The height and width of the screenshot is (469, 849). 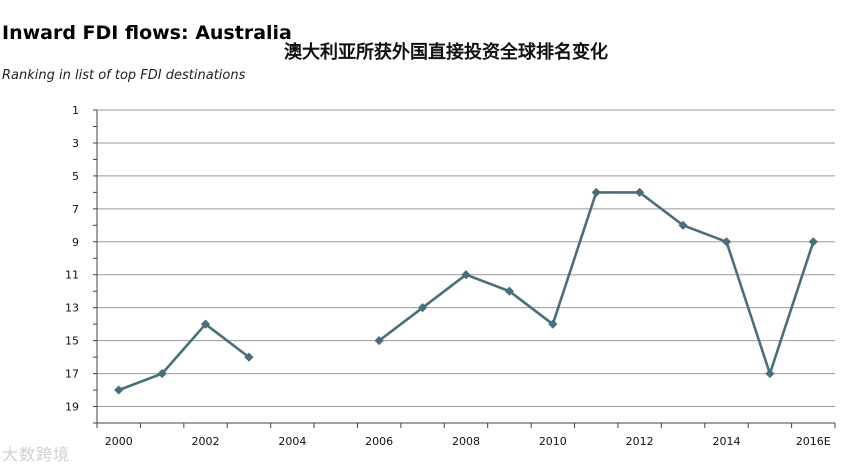 I want to click on y-tick-label: 3, so click(x=75, y=143).